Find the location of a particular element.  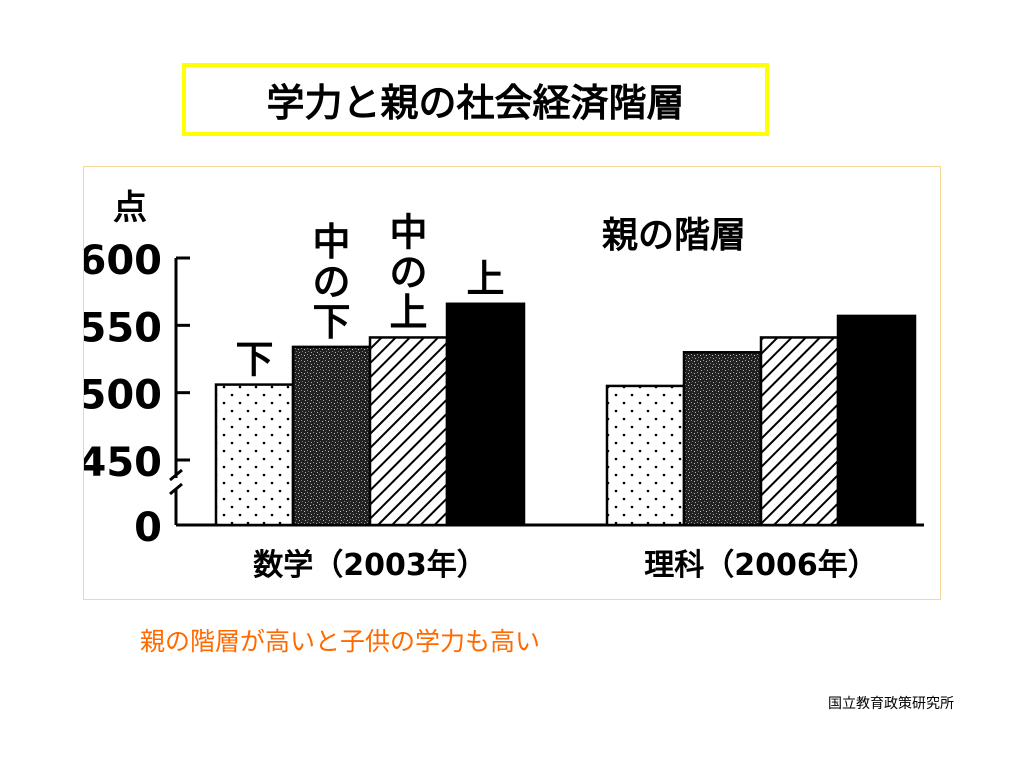

series-label: 中の上 is located at coordinates (408, 272).